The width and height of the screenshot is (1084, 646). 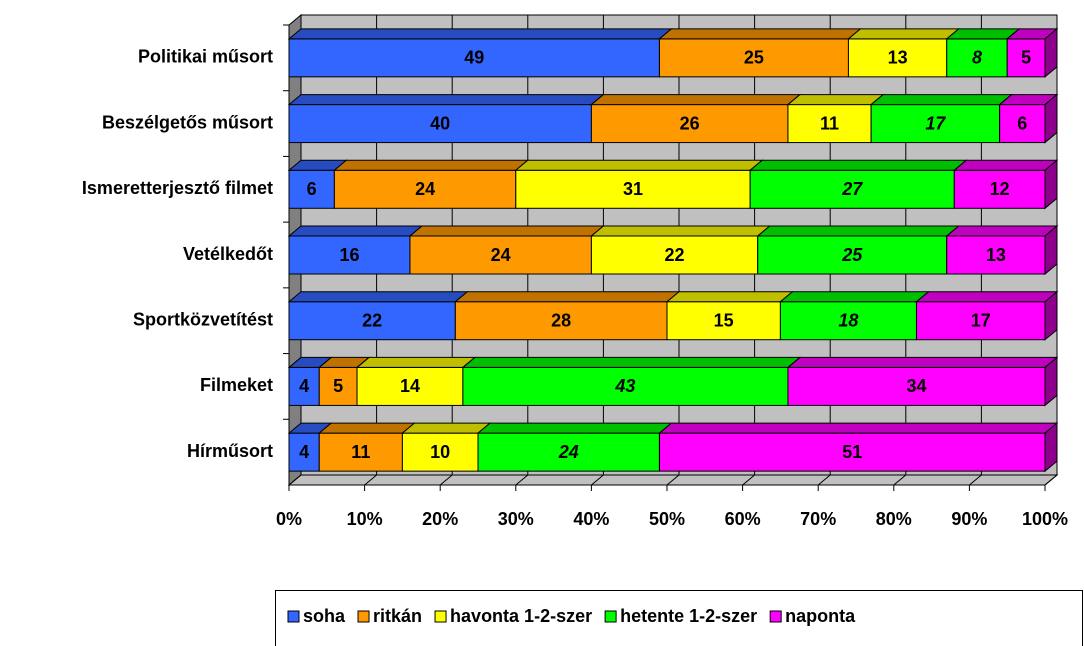 I want to click on bar-segment: 26, so click(x=696, y=119).